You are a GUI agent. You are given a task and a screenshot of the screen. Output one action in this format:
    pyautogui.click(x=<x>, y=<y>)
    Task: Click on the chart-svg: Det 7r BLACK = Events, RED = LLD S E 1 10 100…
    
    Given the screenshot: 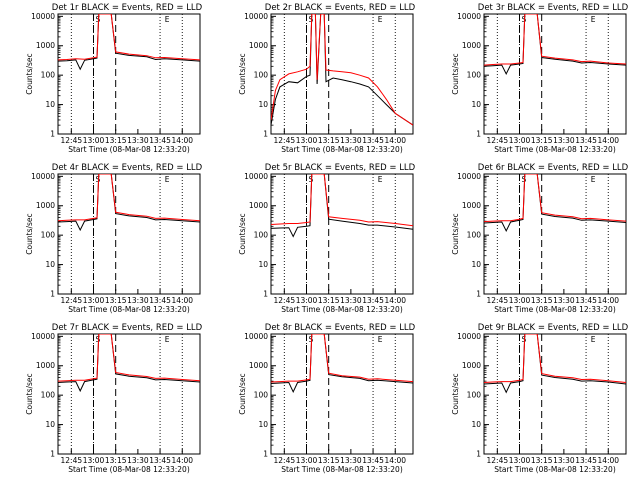 What is the action you would take?
    pyautogui.click(x=114, y=398)
    